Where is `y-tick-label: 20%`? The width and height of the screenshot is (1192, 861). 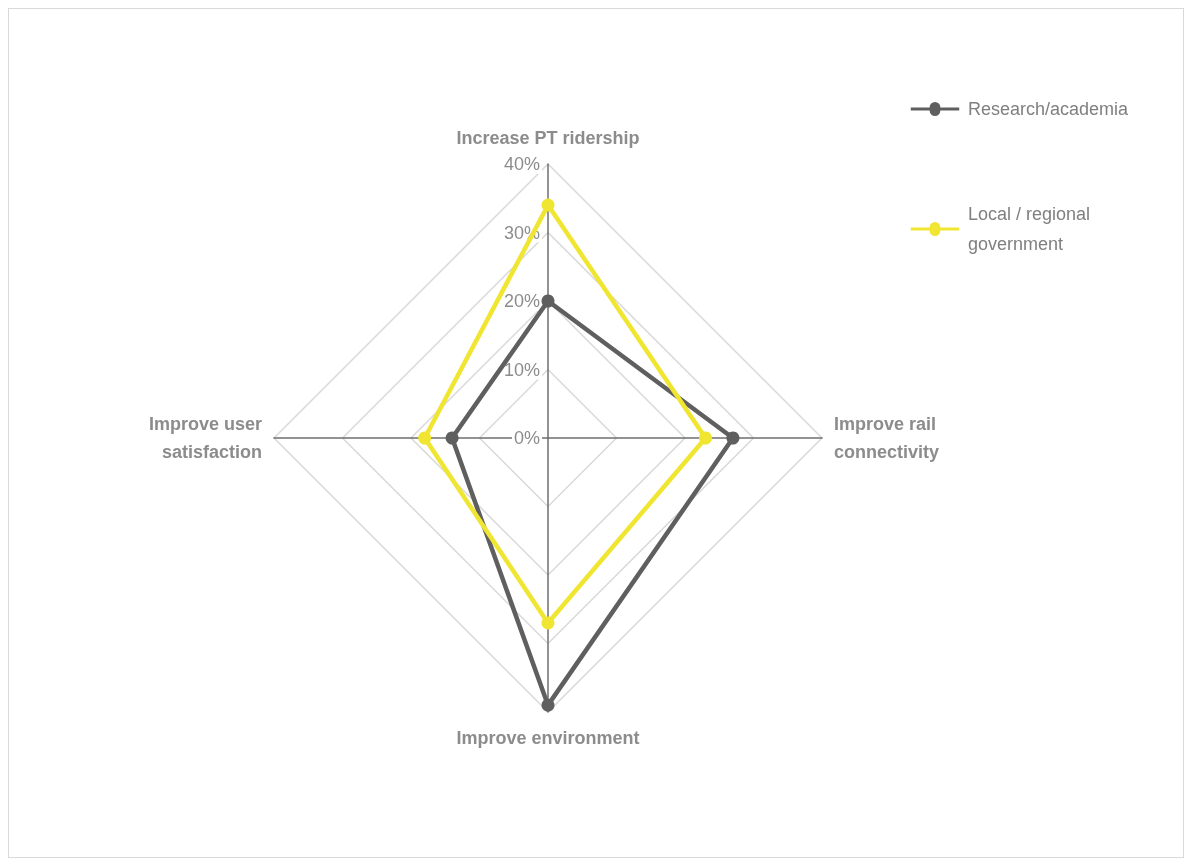 y-tick-label: 20% is located at coordinates (521, 301).